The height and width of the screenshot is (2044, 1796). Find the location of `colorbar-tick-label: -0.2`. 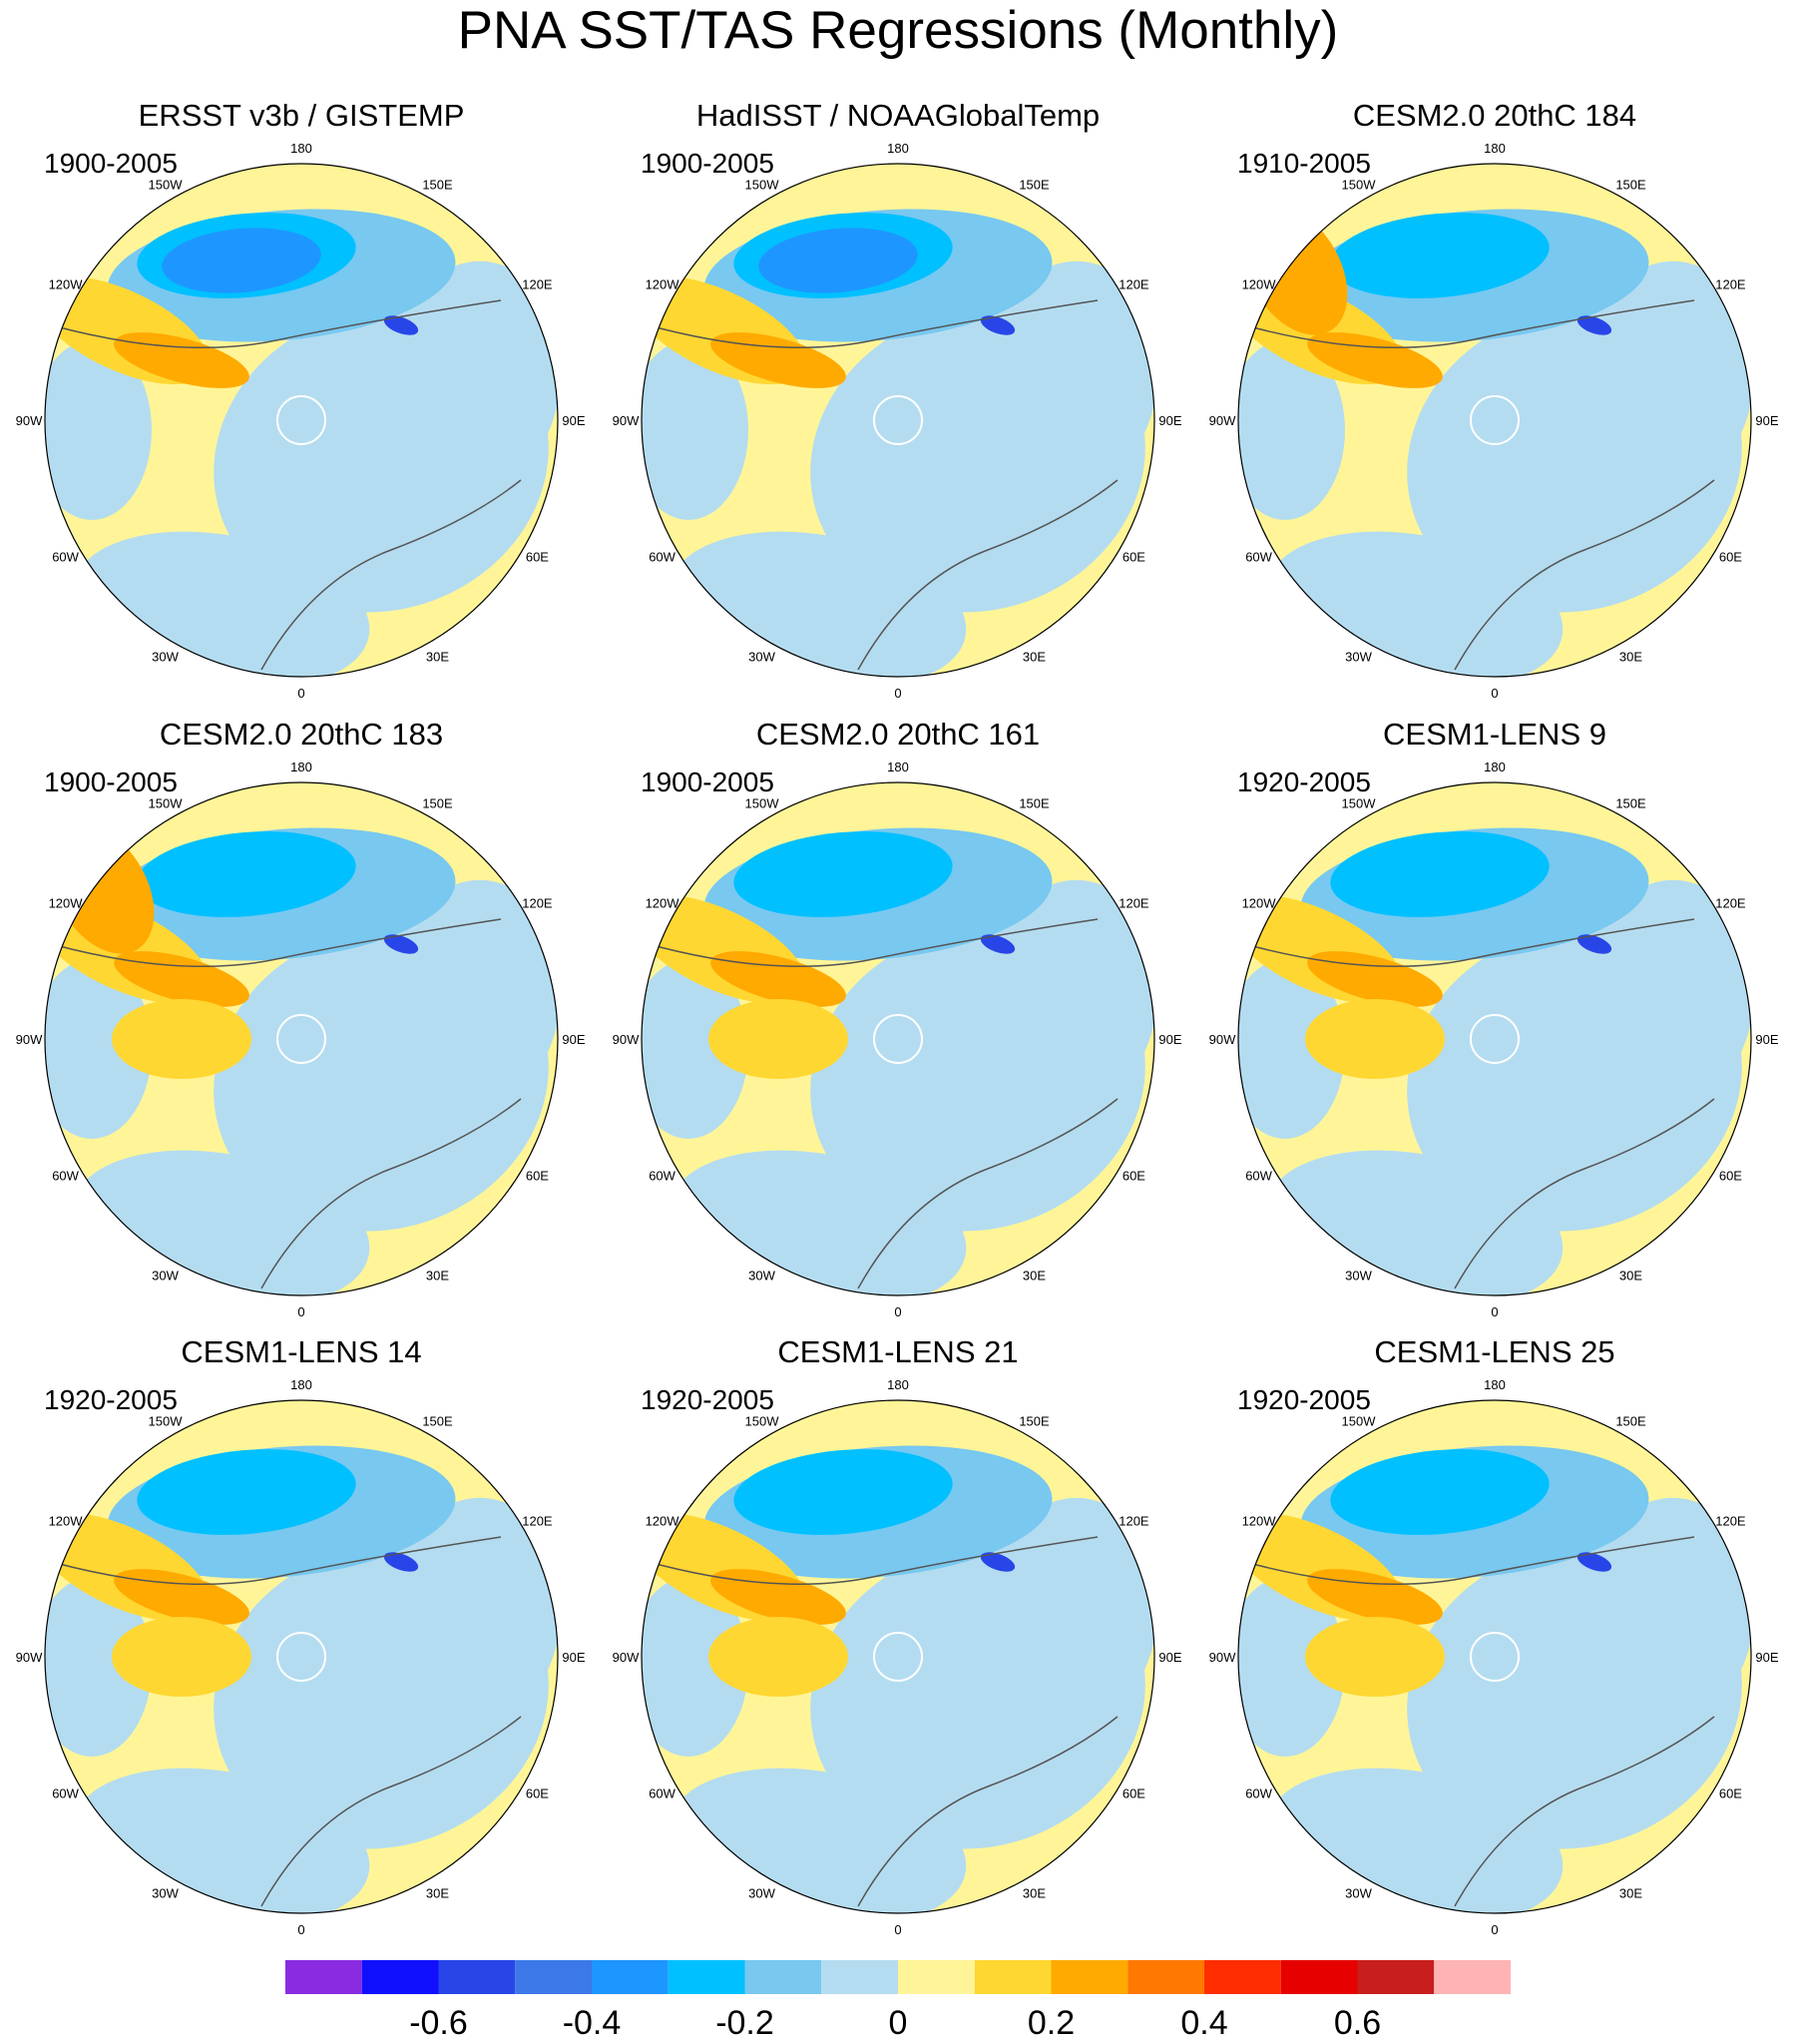

colorbar-tick-label: -0.2 is located at coordinates (744, 2023).